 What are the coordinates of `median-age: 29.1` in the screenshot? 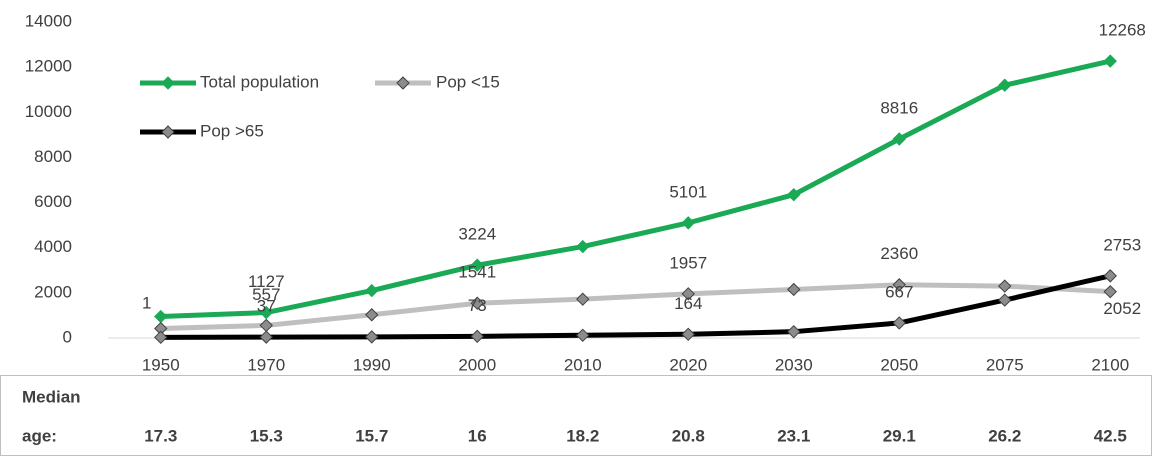 It's located at (899, 435).